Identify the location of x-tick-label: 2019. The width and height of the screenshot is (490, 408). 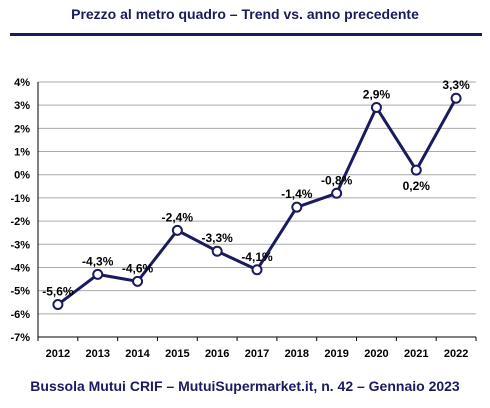
(336, 354).